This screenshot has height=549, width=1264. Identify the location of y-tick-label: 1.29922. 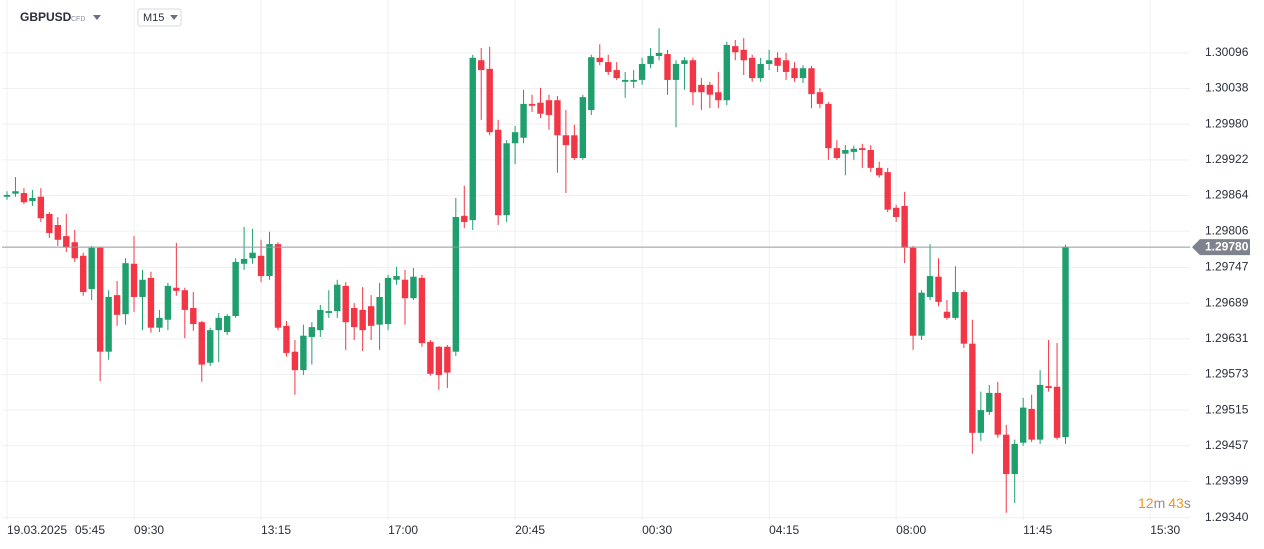
(1227, 159).